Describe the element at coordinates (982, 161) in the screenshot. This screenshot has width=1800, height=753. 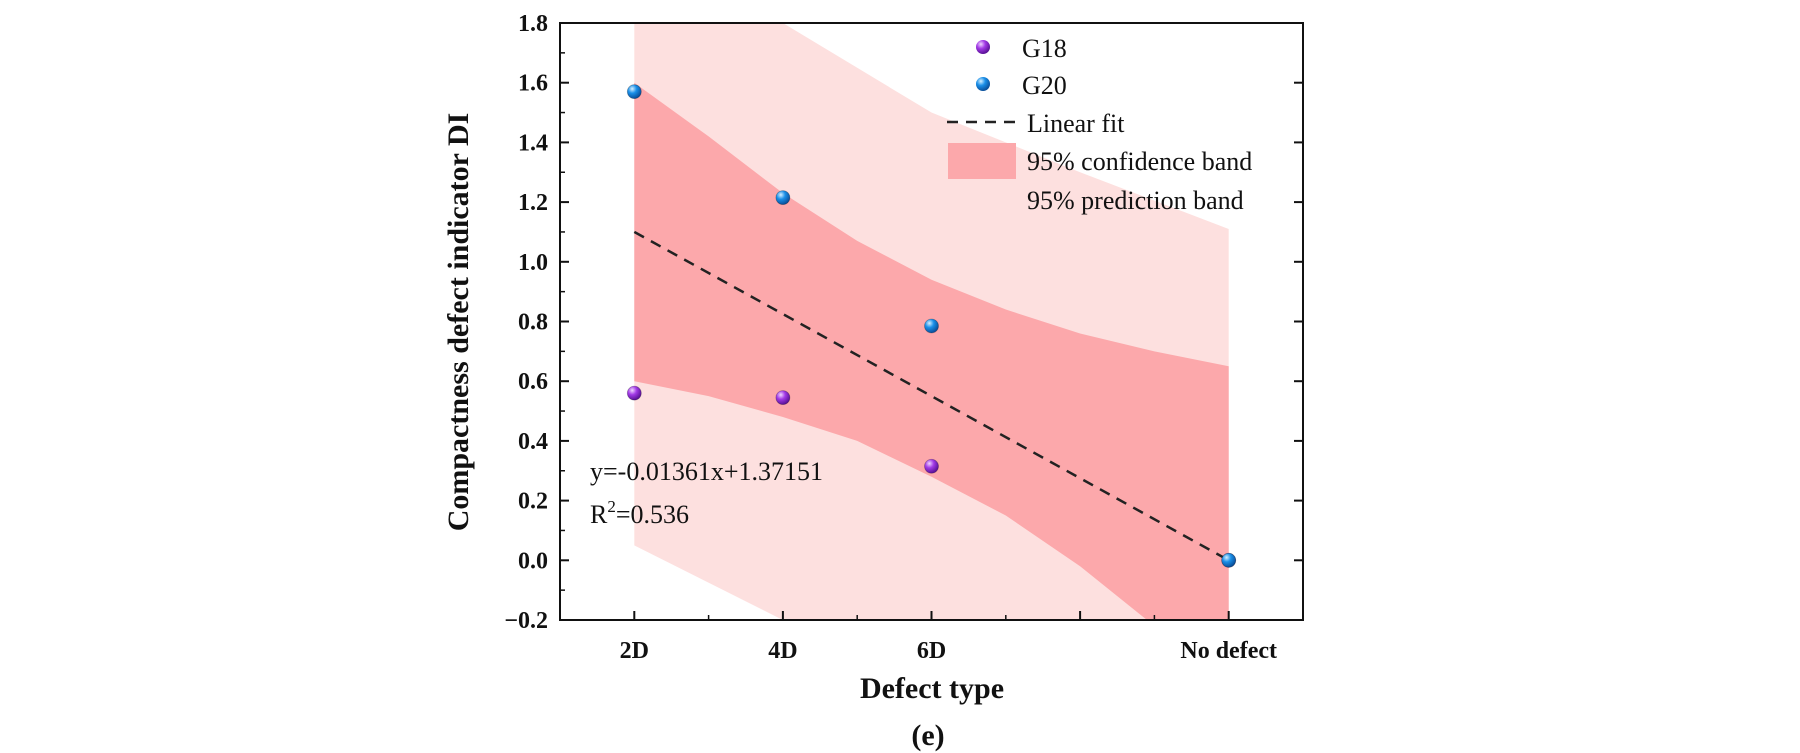
I see `legend-swatch-confidence-band` at that location.